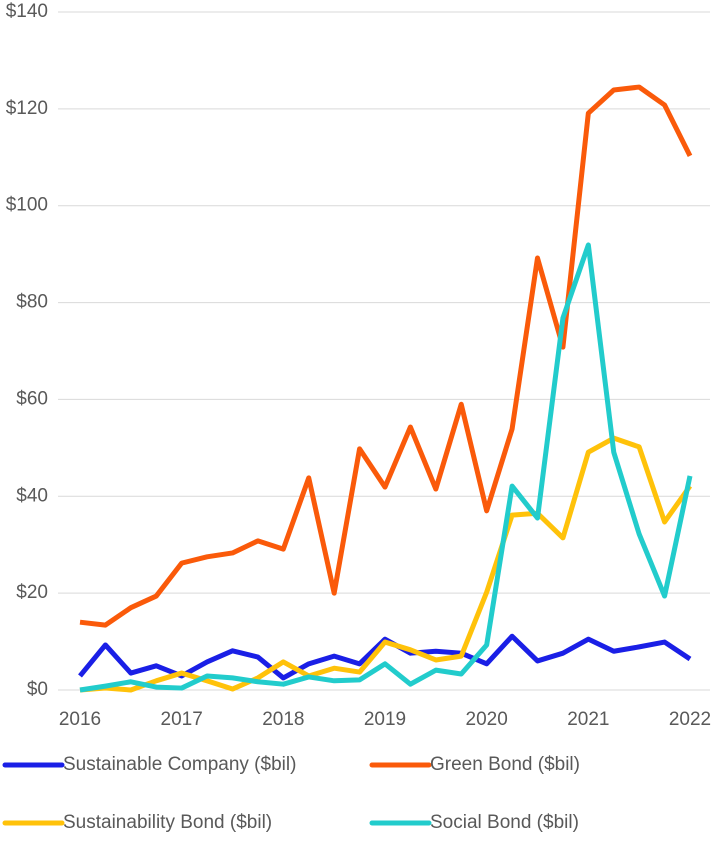 This screenshot has height=859, width=718. I want to click on legend-label: Sustainable Company ($bil), so click(179, 764).